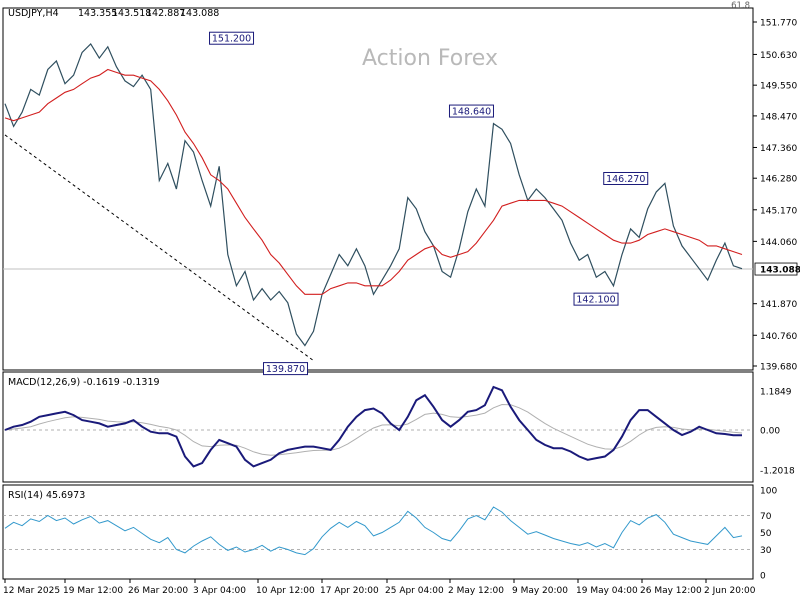 Image resolution: width=800 pixels, height=600 pixels. I want to click on current-price-tag, so click(776, 269).